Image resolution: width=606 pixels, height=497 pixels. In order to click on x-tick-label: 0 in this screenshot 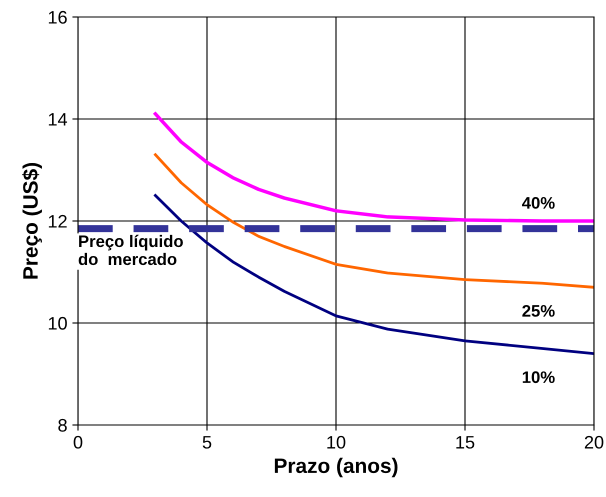, I will do `click(78, 442)`.